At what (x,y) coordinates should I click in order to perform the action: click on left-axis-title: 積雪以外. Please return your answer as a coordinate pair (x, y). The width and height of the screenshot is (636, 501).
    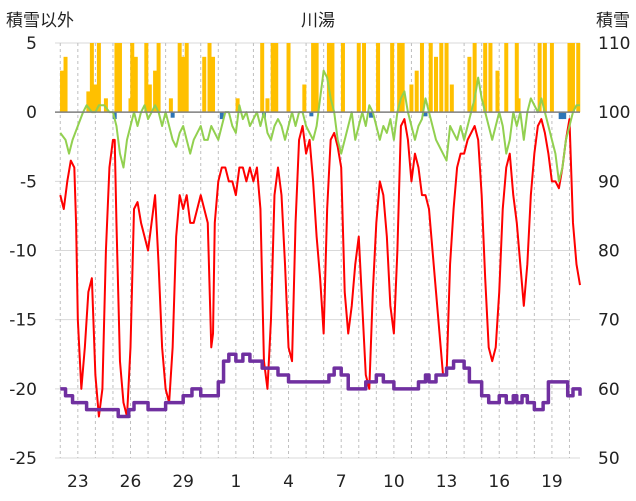
    Looking at the image, I should click on (40, 21).